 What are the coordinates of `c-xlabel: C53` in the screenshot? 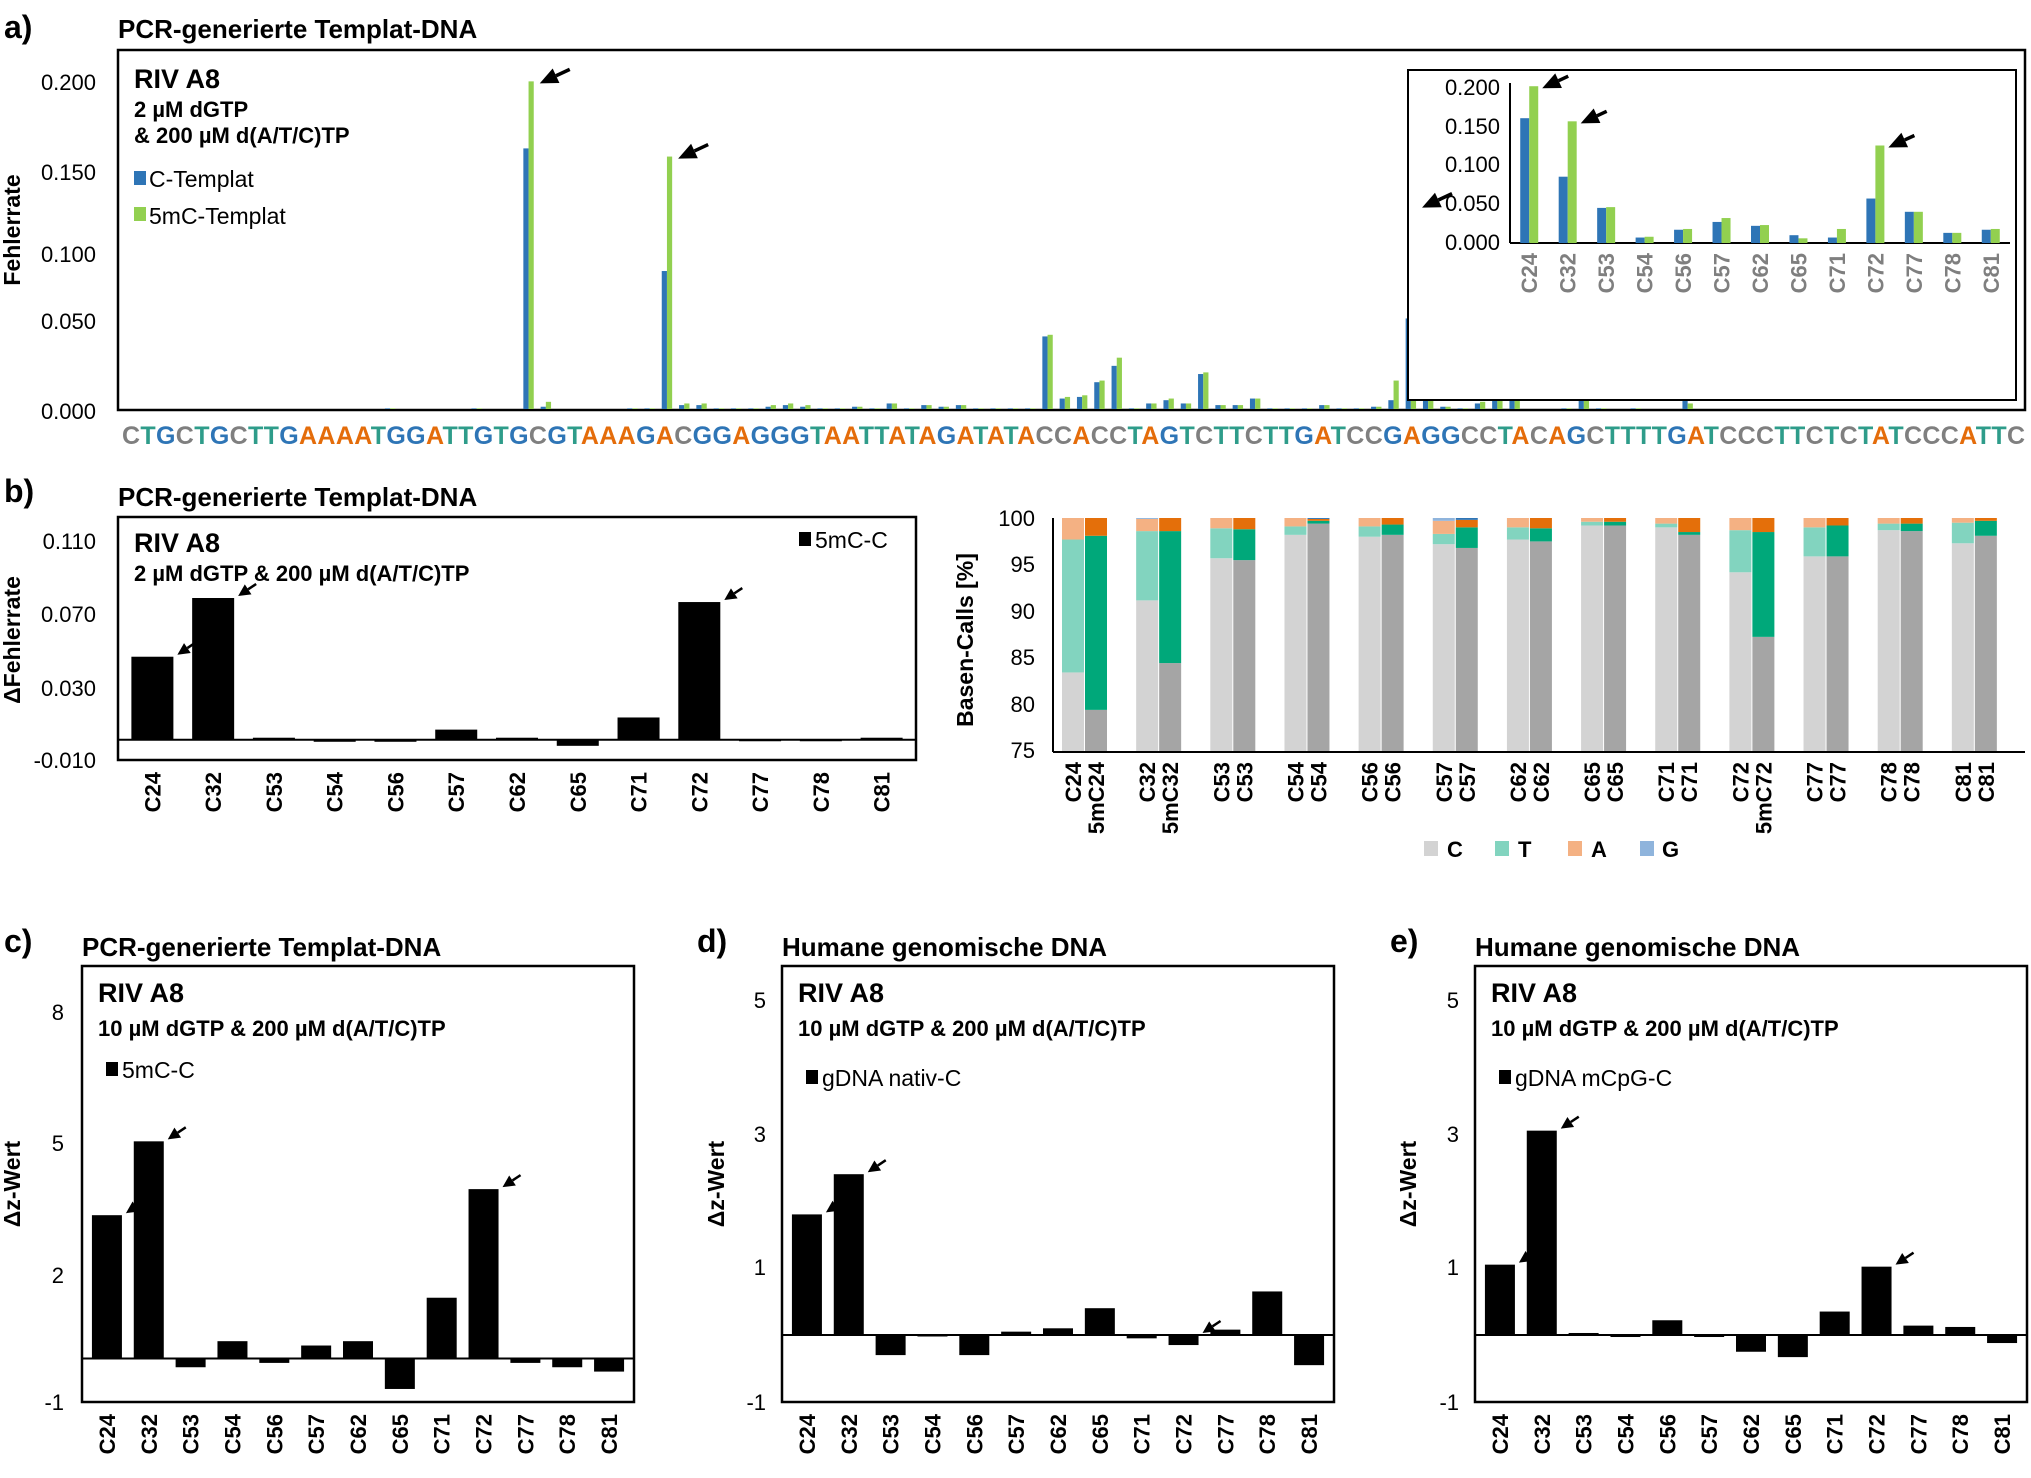 It's located at (191, 1434).